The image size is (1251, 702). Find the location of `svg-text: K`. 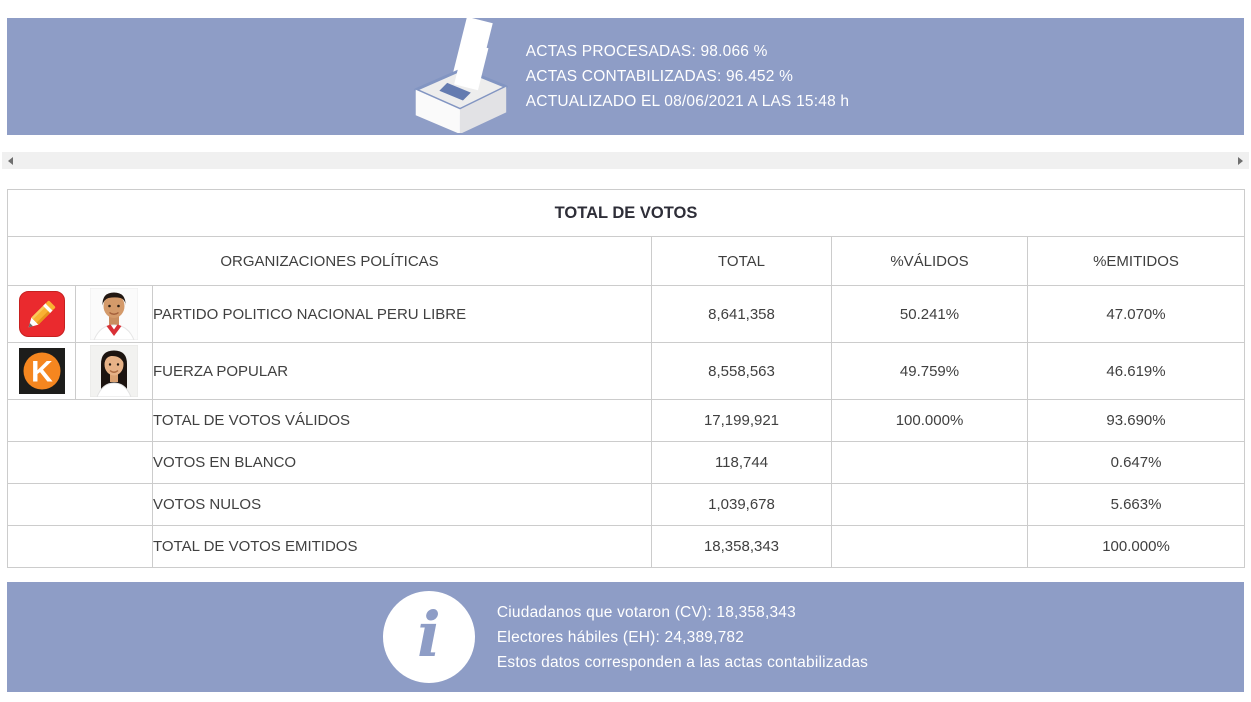

svg-text: K is located at coordinates (42, 372).